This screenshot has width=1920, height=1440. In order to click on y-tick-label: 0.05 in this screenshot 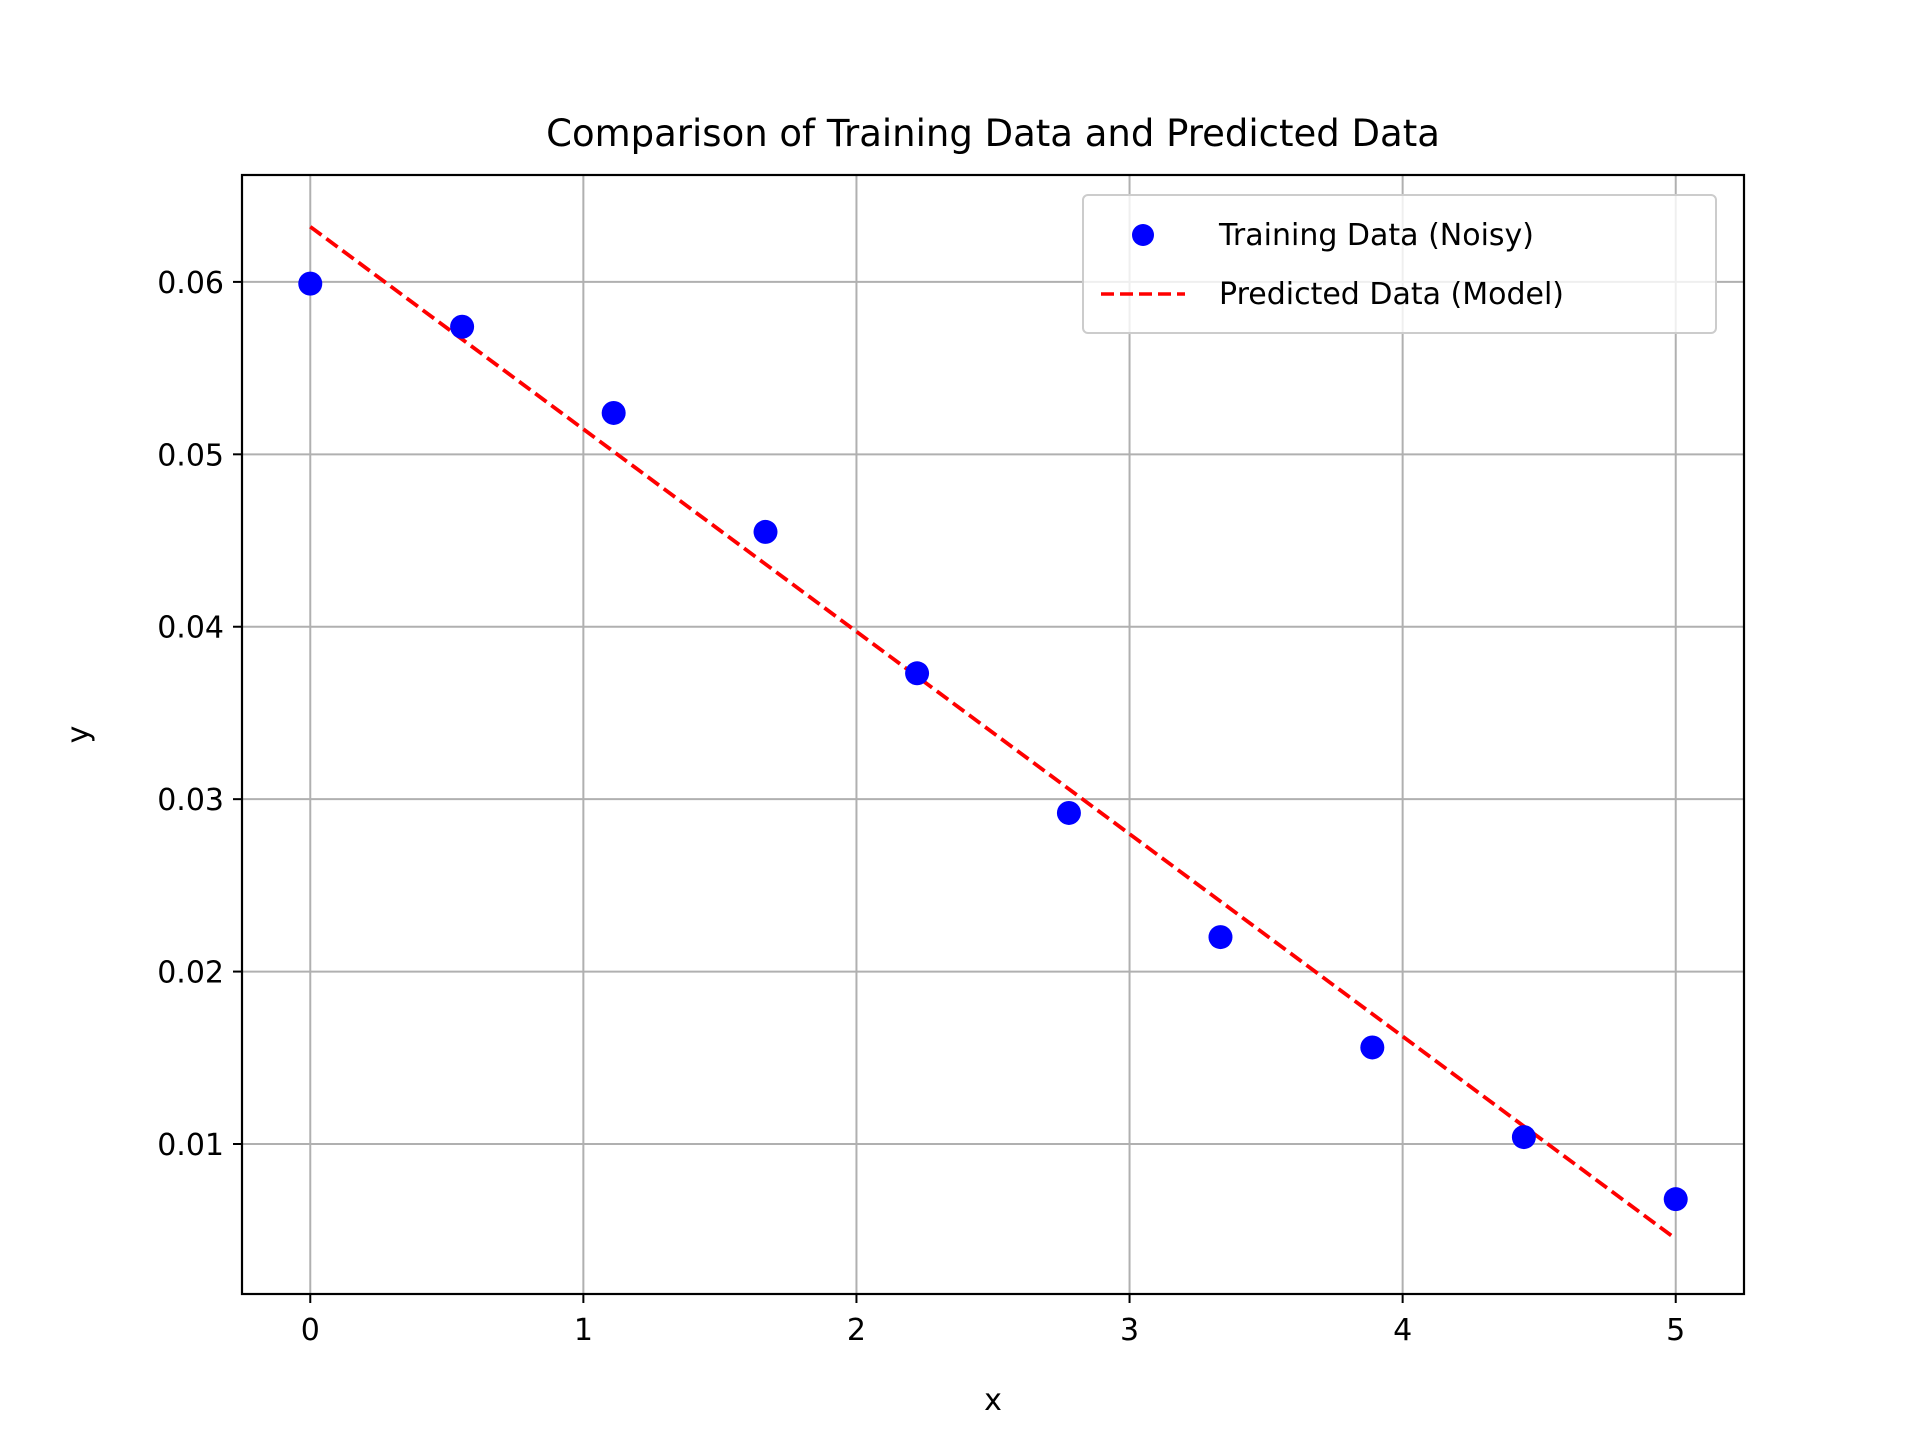, I will do `click(190, 455)`.